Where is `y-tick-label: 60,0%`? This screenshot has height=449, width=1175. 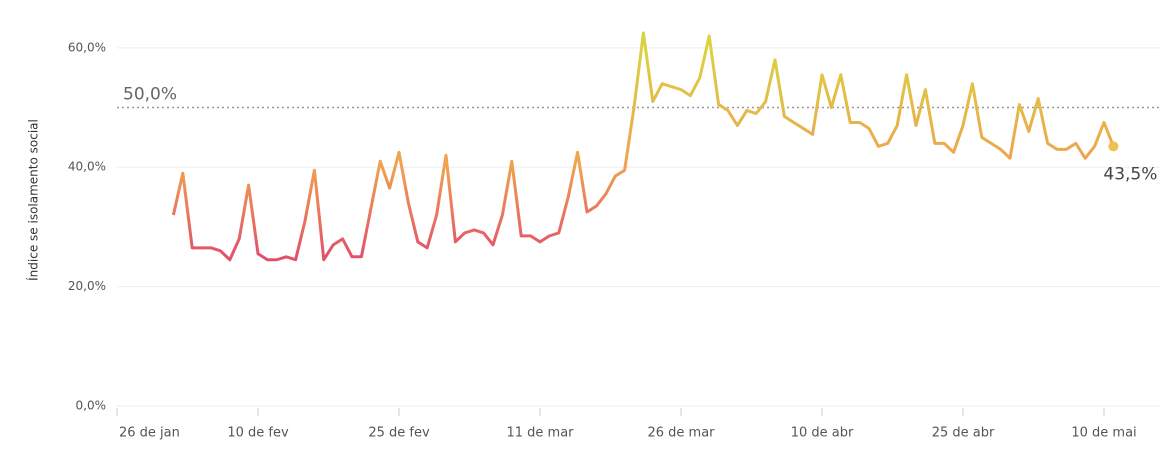 y-tick-label: 60,0% is located at coordinates (87, 47).